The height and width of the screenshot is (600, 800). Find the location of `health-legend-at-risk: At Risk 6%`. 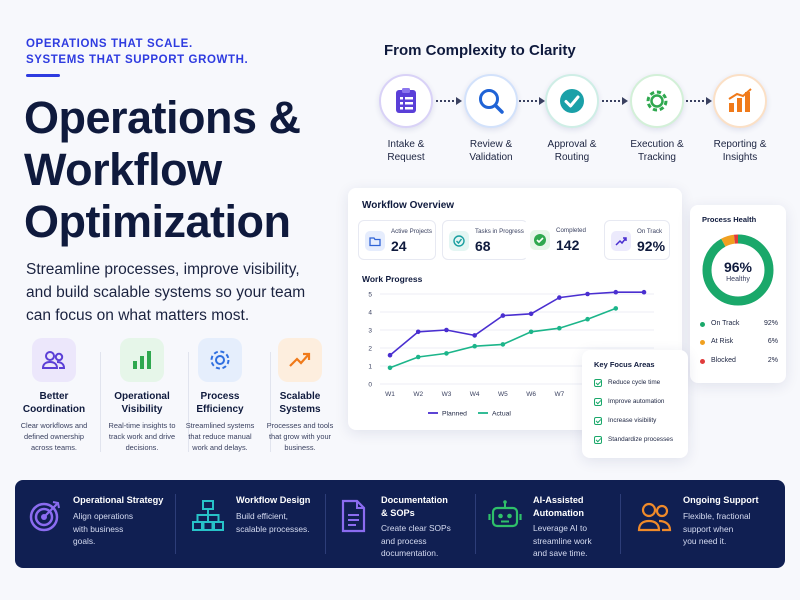

health-legend-at-risk: At Risk 6% is located at coordinates (739, 343).